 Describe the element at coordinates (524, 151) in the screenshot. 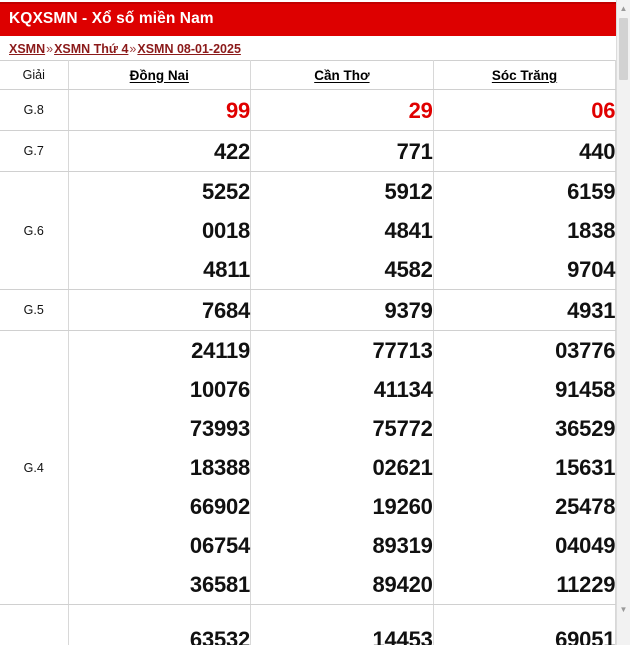

I see `result-cell-g7-soc-trang: 440` at that location.